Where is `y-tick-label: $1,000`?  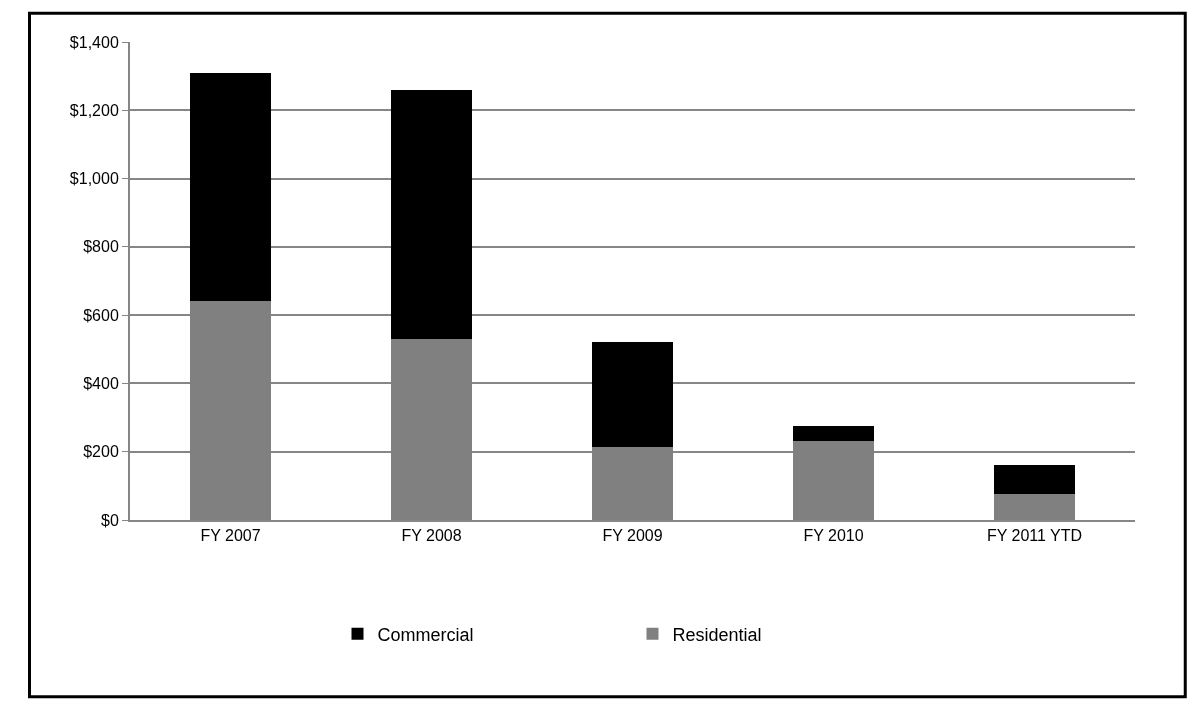
y-tick-label: $1,000 is located at coordinates (94, 179).